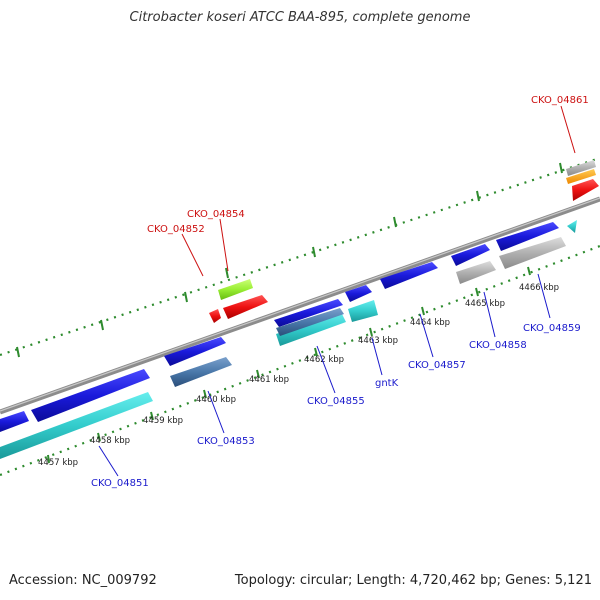  What do you see at coordinates (430, 323) in the screenshot?
I see `scale-label-4464: 4464 kbp` at bounding box center [430, 323].